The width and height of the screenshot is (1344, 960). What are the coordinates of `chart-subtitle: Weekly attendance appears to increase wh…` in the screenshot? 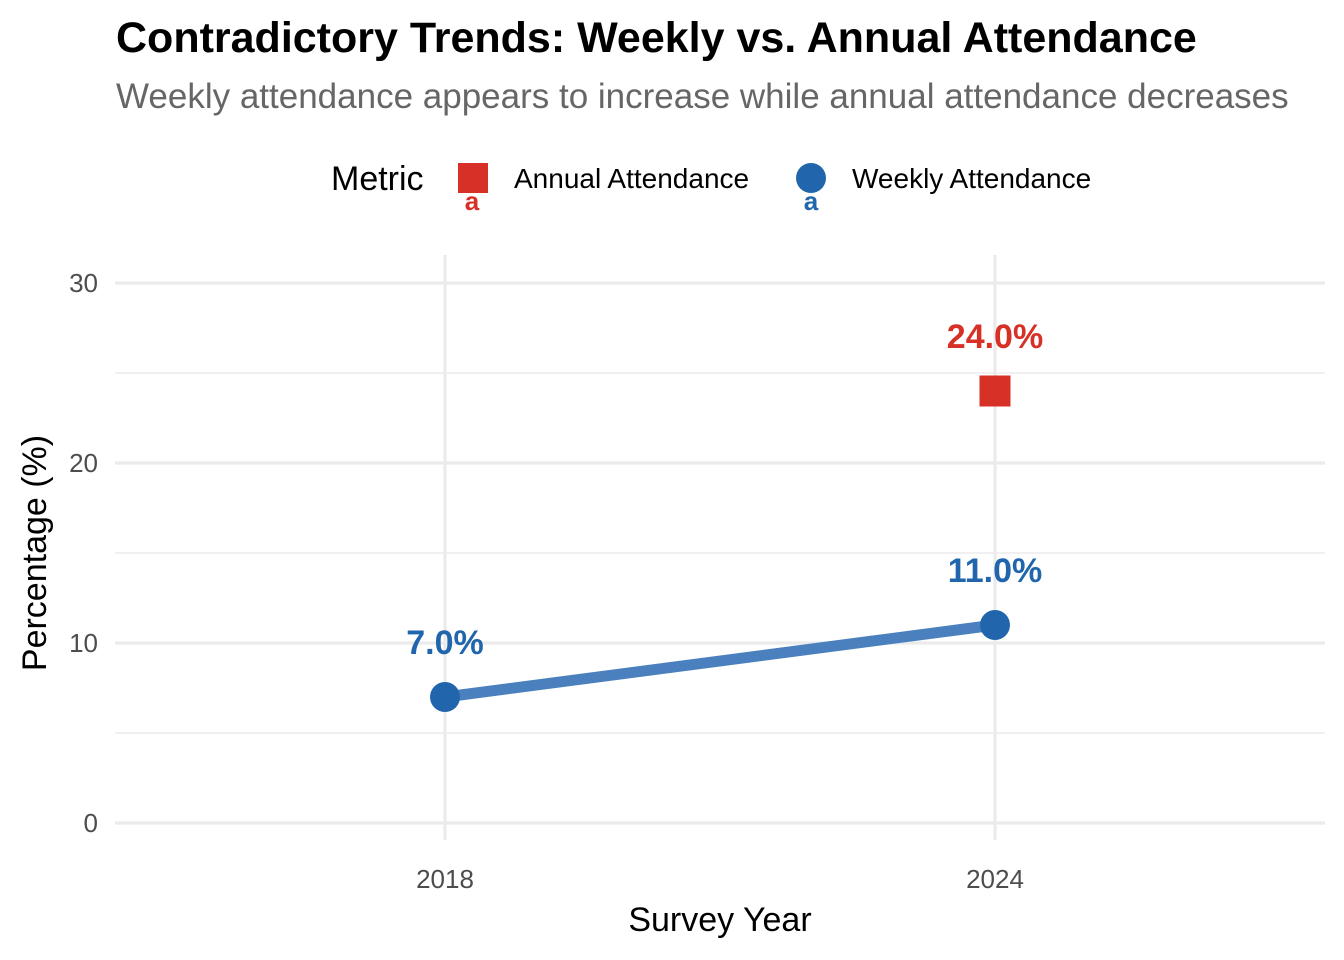 It's located at (702, 96).